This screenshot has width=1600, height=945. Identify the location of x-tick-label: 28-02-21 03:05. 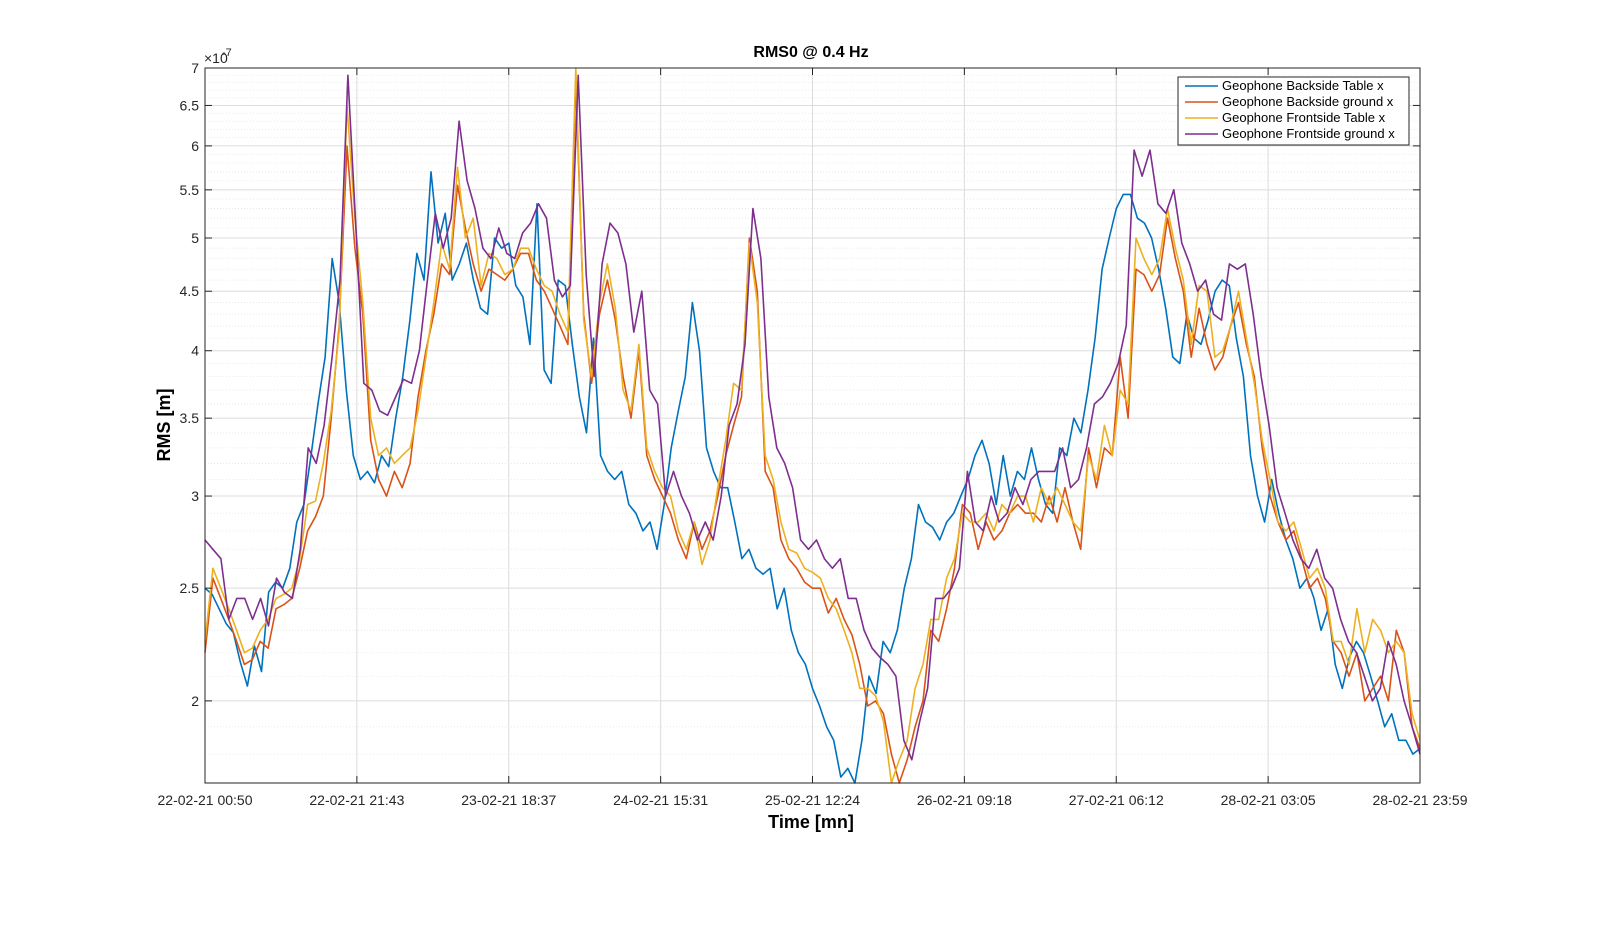
(1268, 800).